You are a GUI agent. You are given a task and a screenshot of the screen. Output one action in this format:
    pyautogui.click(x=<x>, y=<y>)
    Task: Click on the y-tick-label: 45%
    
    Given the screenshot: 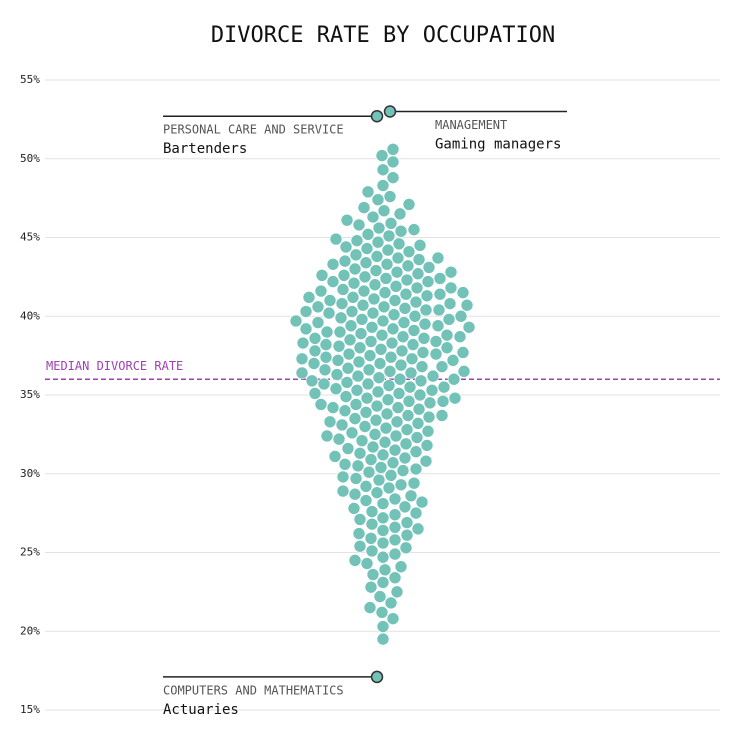 What is the action you would take?
    pyautogui.click(x=30, y=237)
    